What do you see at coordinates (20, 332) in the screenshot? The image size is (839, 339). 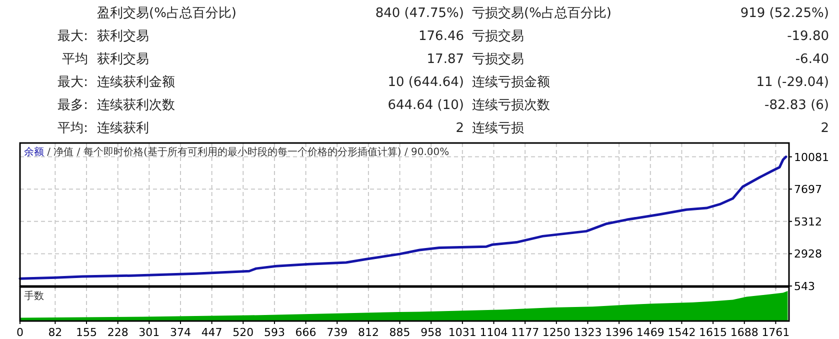 I see `x-tick-label: 0` at bounding box center [20, 332].